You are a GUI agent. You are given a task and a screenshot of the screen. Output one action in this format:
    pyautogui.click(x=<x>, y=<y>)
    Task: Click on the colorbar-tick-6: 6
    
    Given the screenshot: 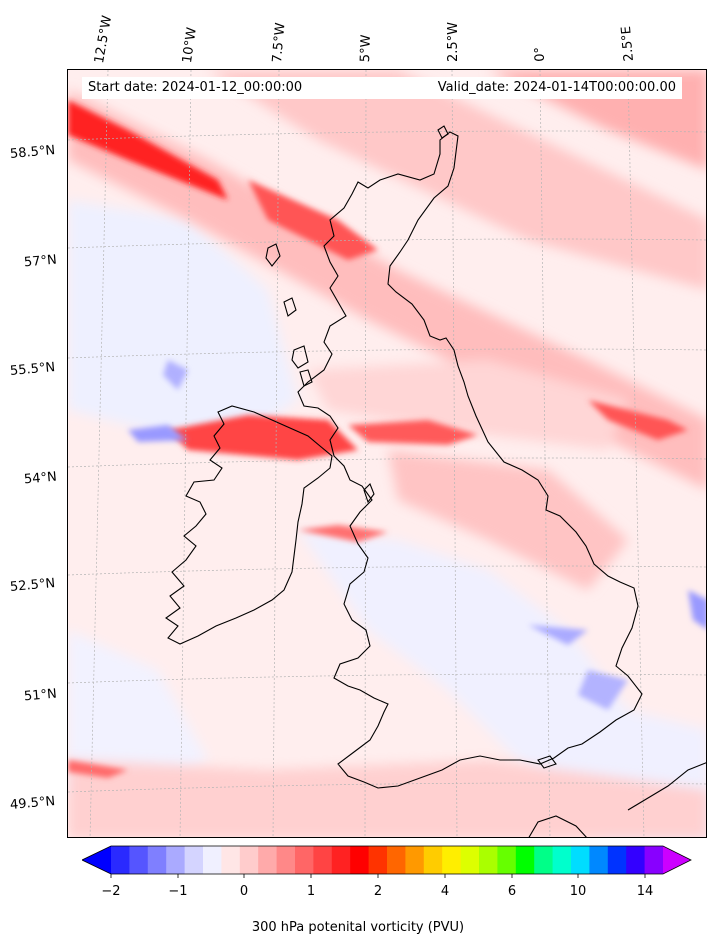 What is the action you would take?
    pyautogui.click(x=512, y=891)
    